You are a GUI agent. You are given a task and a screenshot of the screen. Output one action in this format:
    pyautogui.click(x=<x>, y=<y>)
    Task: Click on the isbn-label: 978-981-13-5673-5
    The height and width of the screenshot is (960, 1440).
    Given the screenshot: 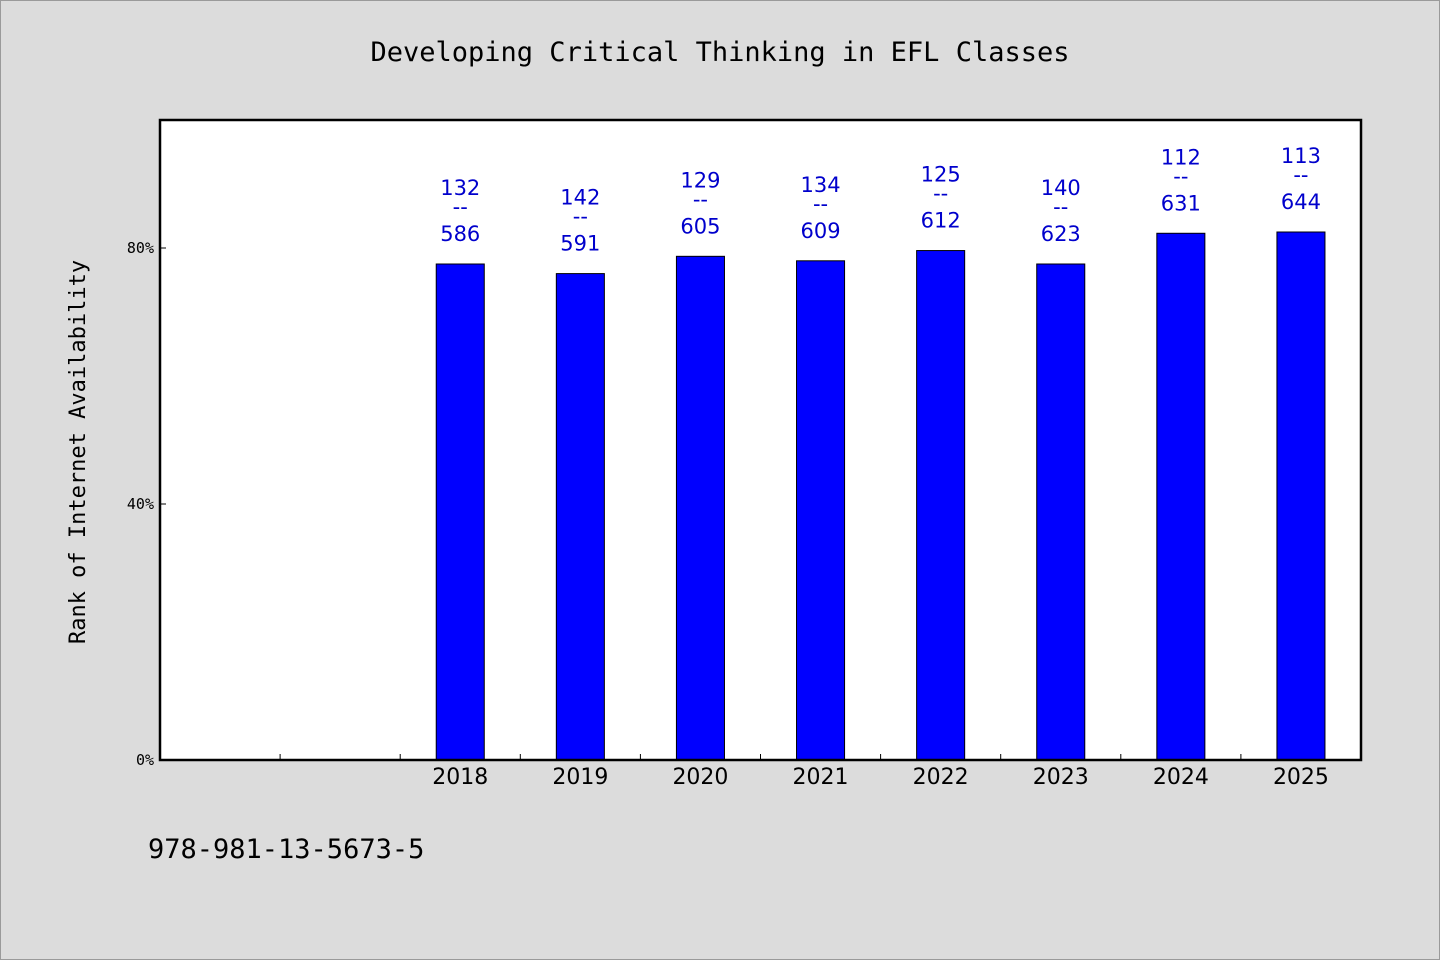 What is the action you would take?
    pyautogui.click(x=286, y=849)
    